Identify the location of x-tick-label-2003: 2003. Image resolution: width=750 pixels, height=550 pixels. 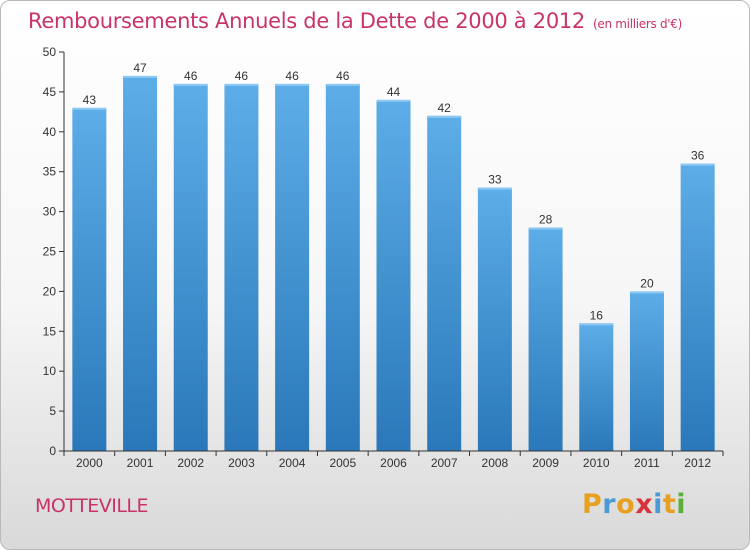
(241, 463).